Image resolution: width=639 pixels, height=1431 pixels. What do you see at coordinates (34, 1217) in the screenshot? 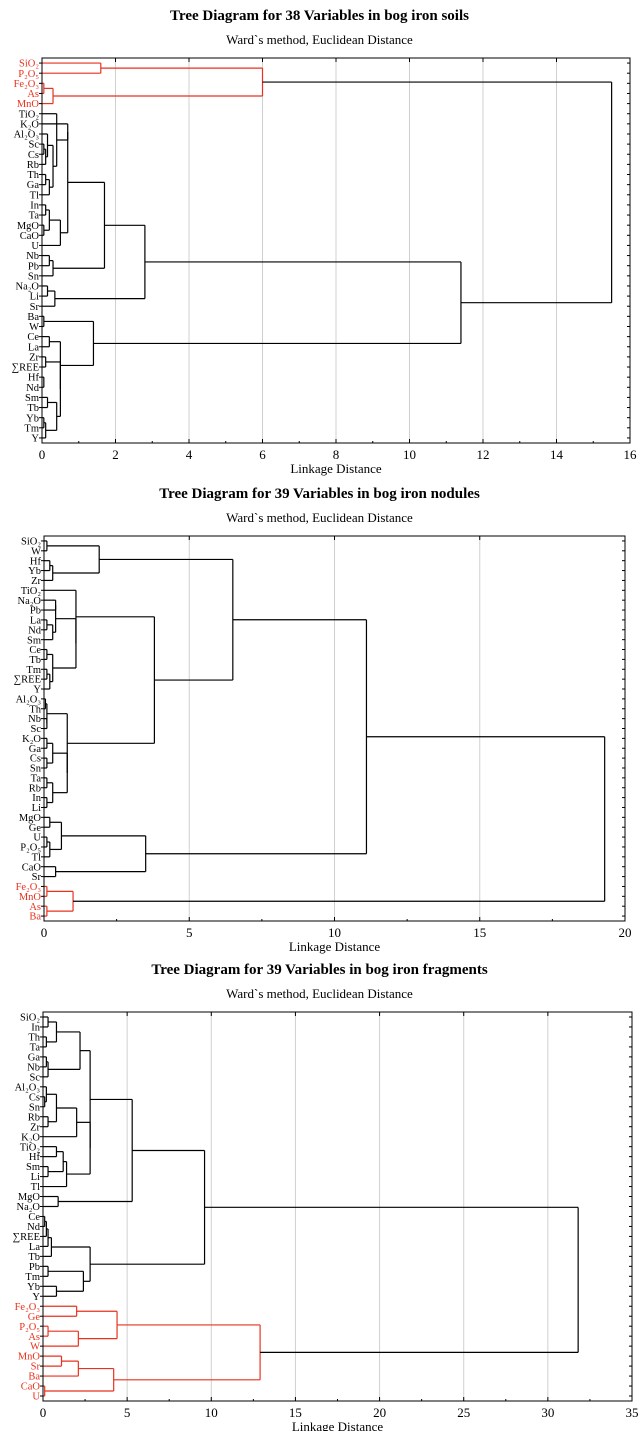
I see `leaf-label: Ce` at bounding box center [34, 1217].